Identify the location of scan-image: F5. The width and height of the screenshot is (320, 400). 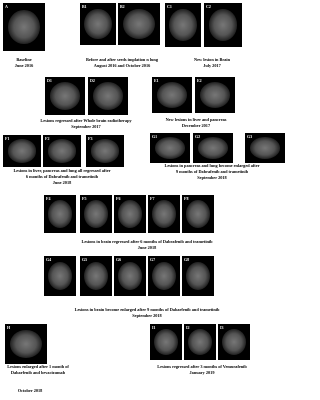
(96, 214).